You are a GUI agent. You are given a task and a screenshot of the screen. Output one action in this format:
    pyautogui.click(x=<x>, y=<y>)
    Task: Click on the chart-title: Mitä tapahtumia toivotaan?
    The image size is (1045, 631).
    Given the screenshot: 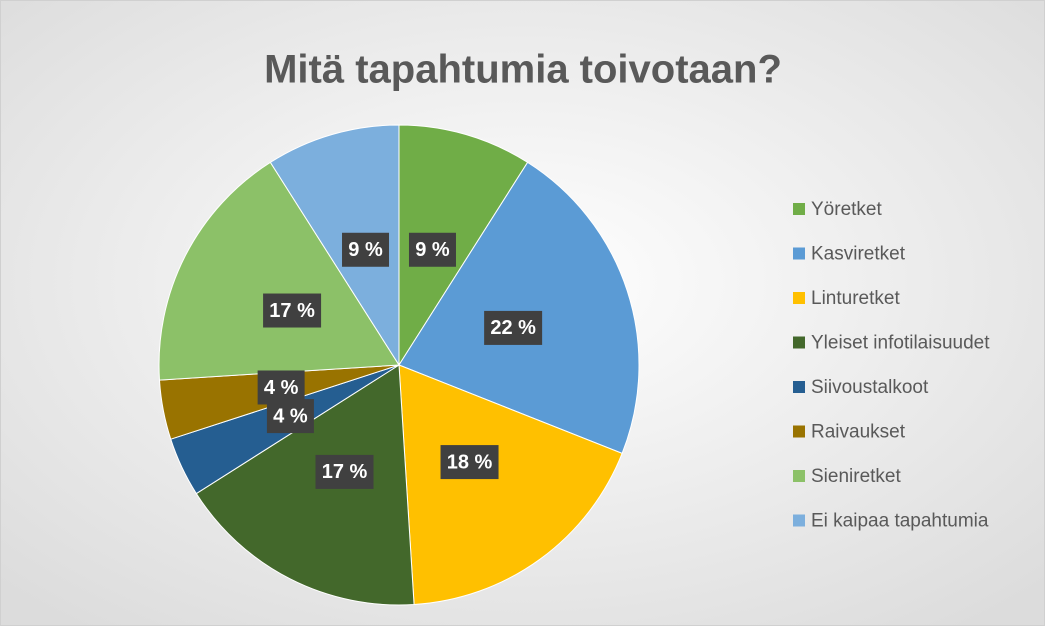 What is the action you would take?
    pyautogui.click(x=523, y=70)
    